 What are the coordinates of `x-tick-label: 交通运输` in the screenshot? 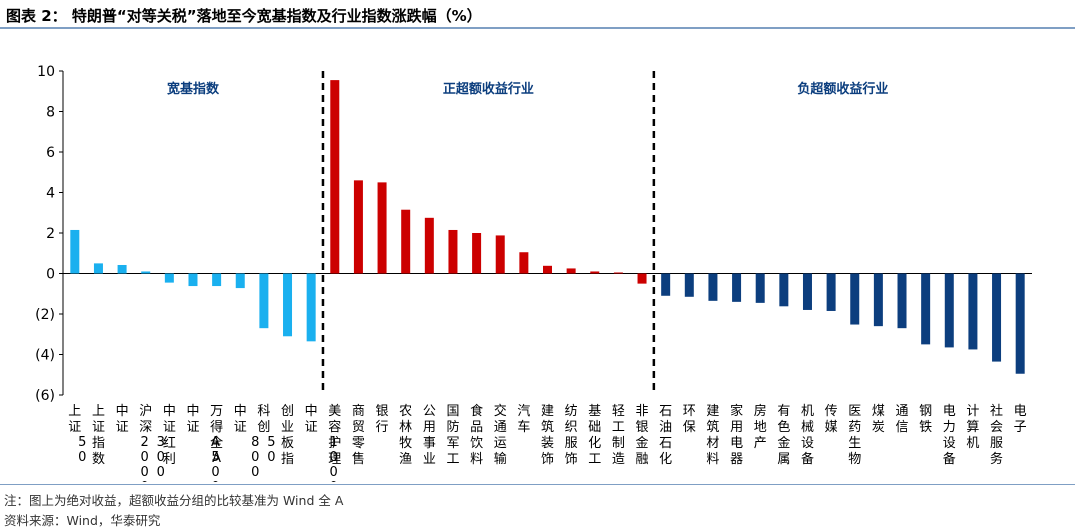 It's located at (500, 435).